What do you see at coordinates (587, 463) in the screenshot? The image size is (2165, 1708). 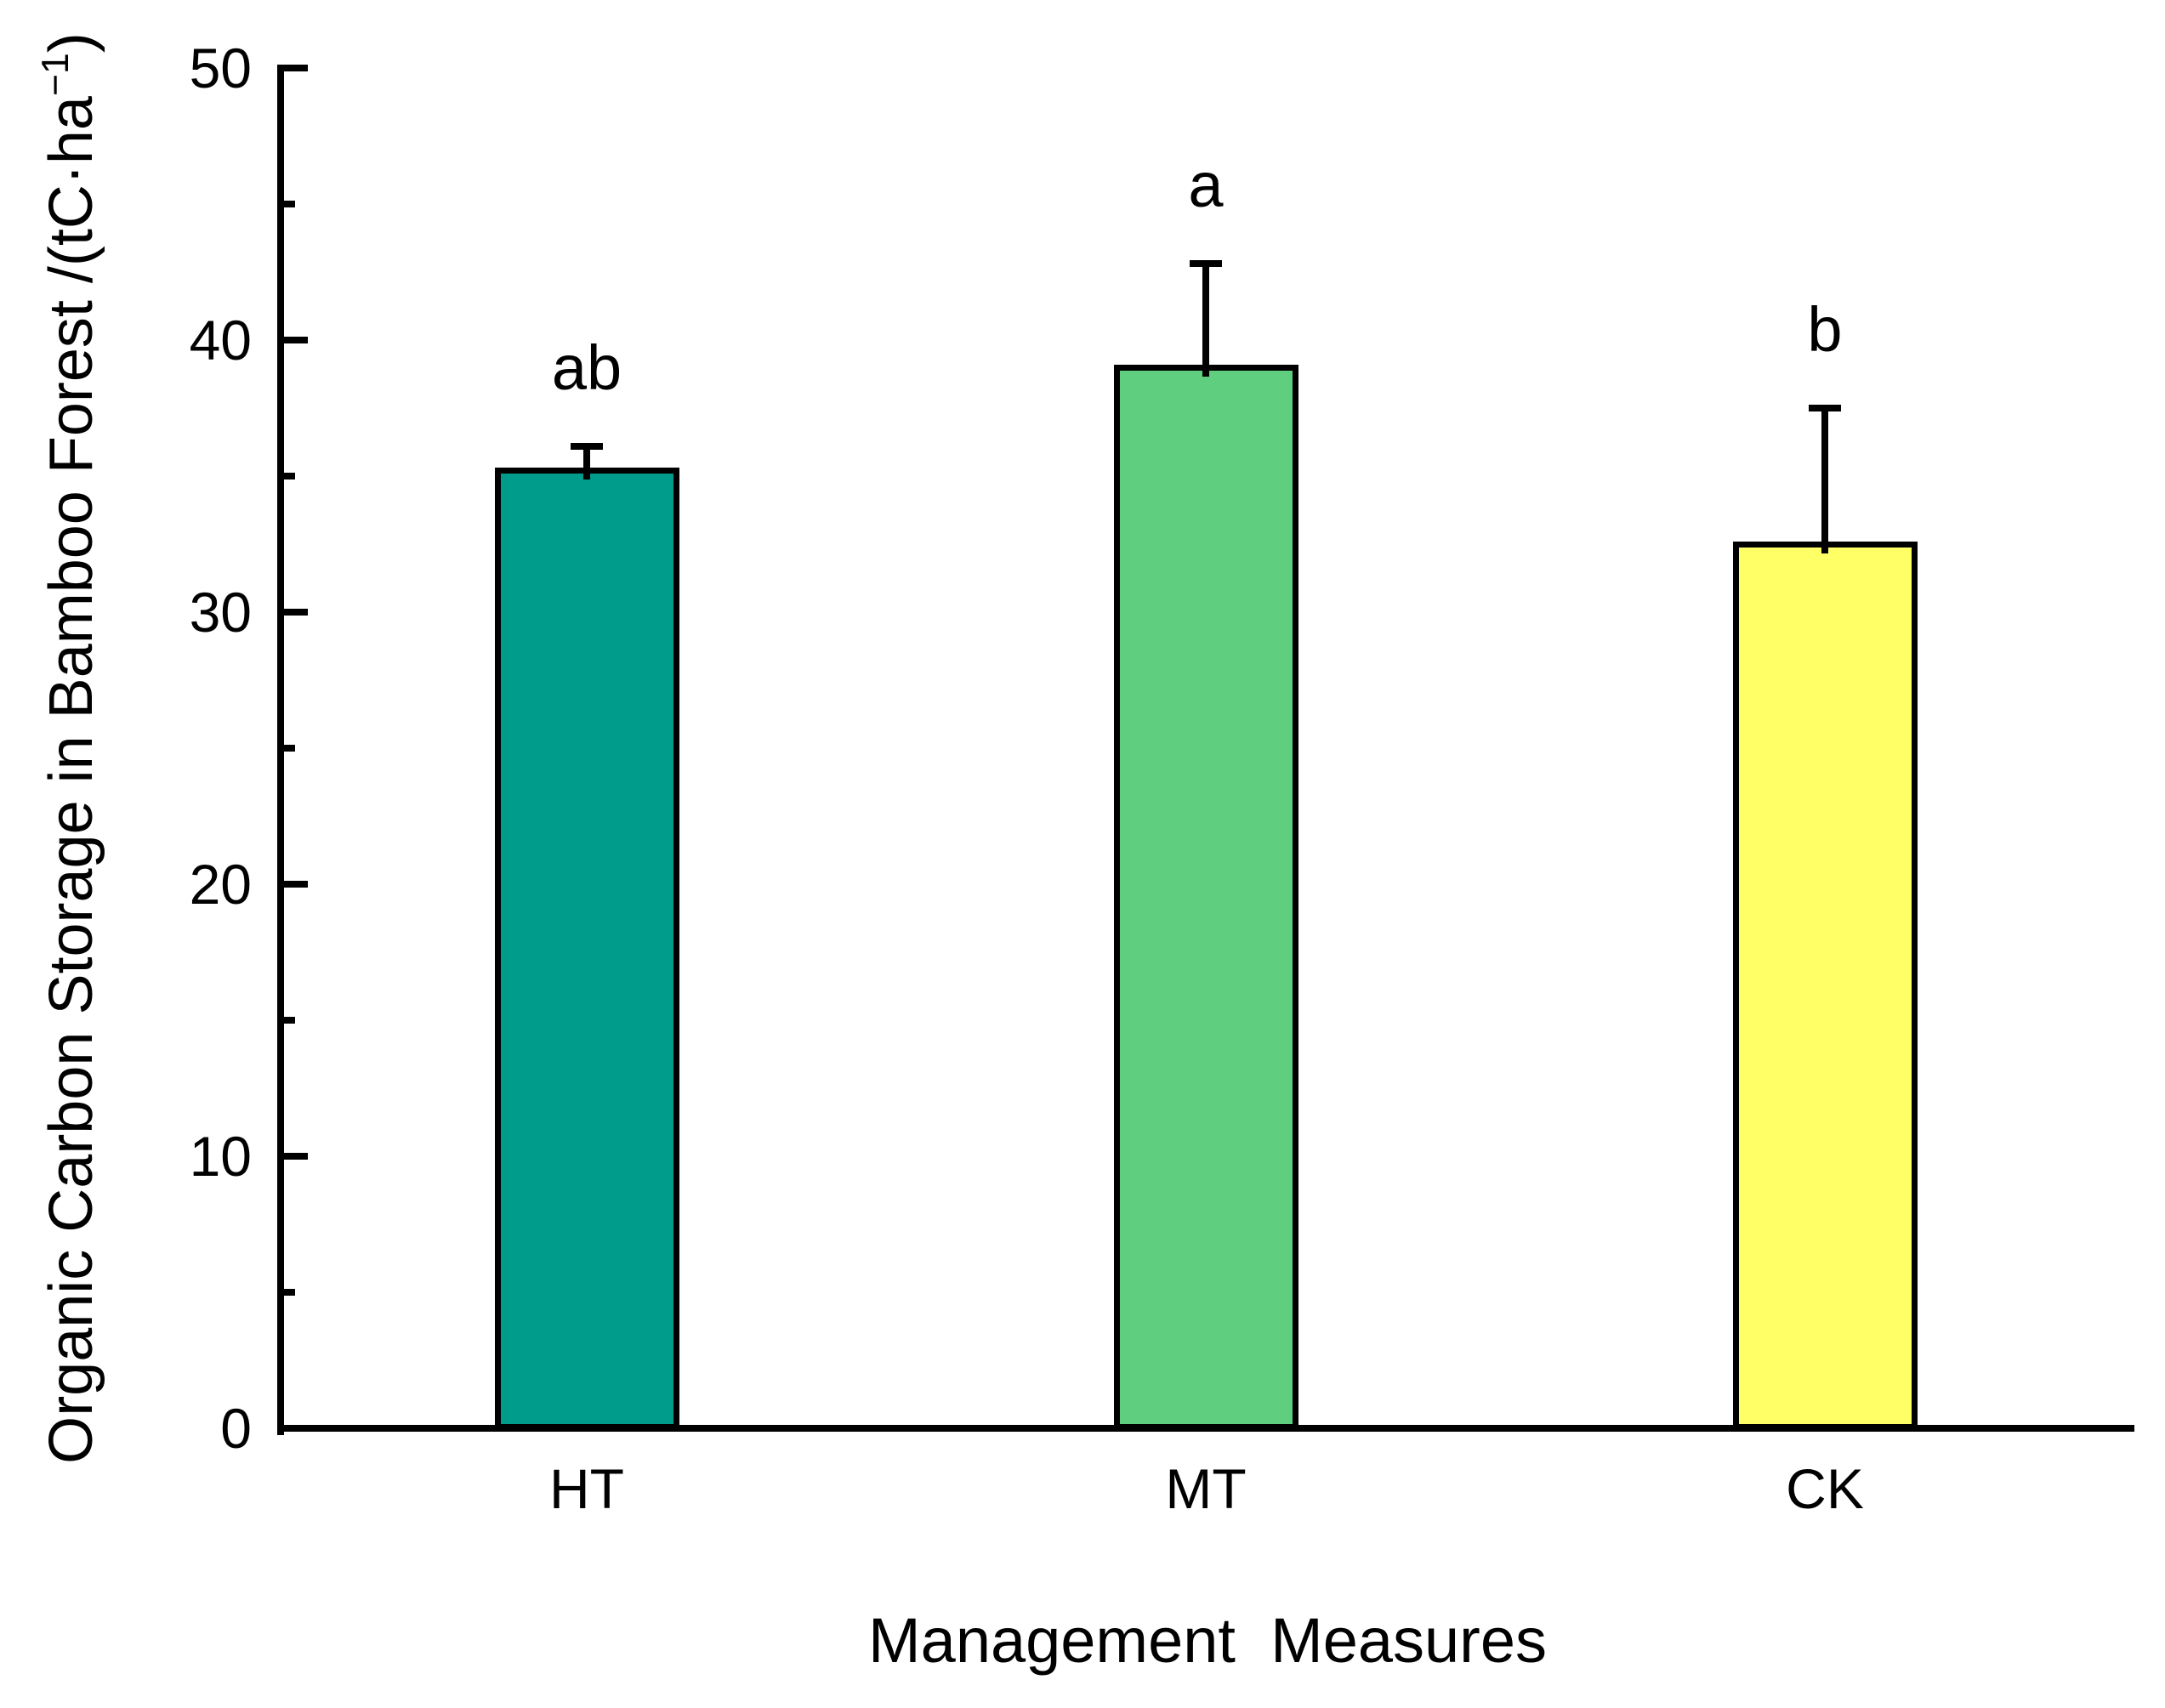 I see `error-bar-line-HT` at bounding box center [587, 463].